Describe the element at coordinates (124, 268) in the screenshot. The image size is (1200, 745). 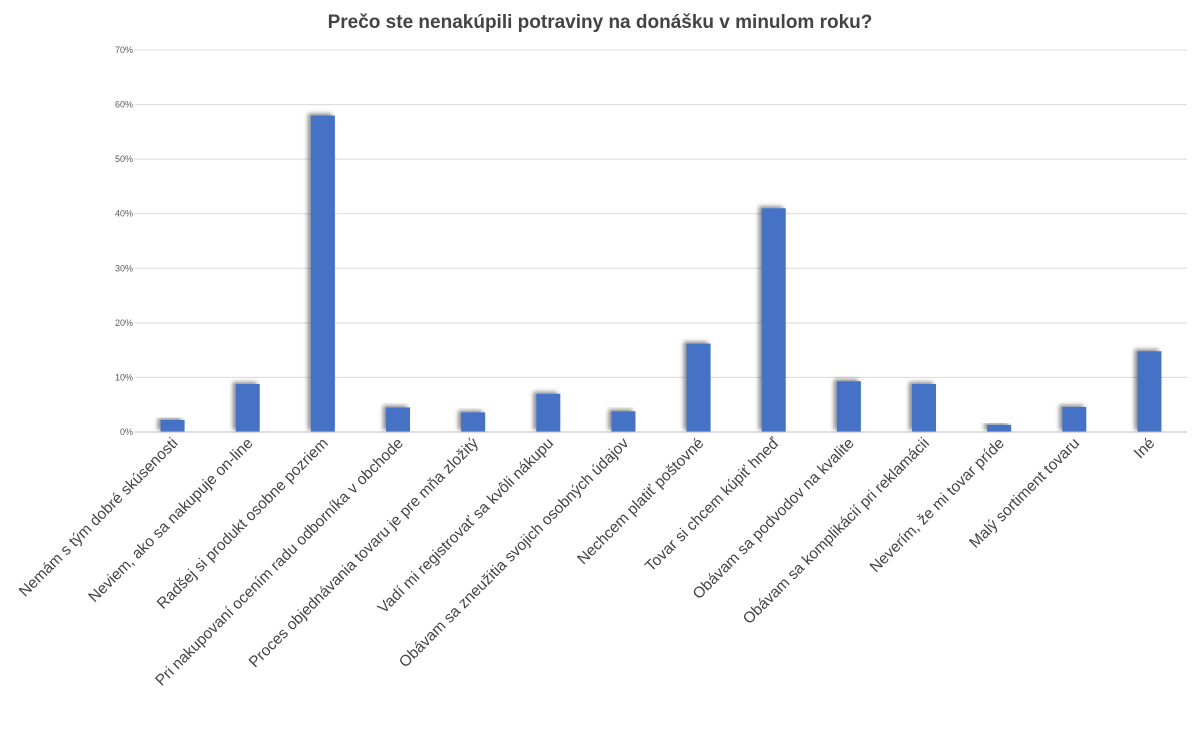
I see `y-tick-label: 30%` at that location.